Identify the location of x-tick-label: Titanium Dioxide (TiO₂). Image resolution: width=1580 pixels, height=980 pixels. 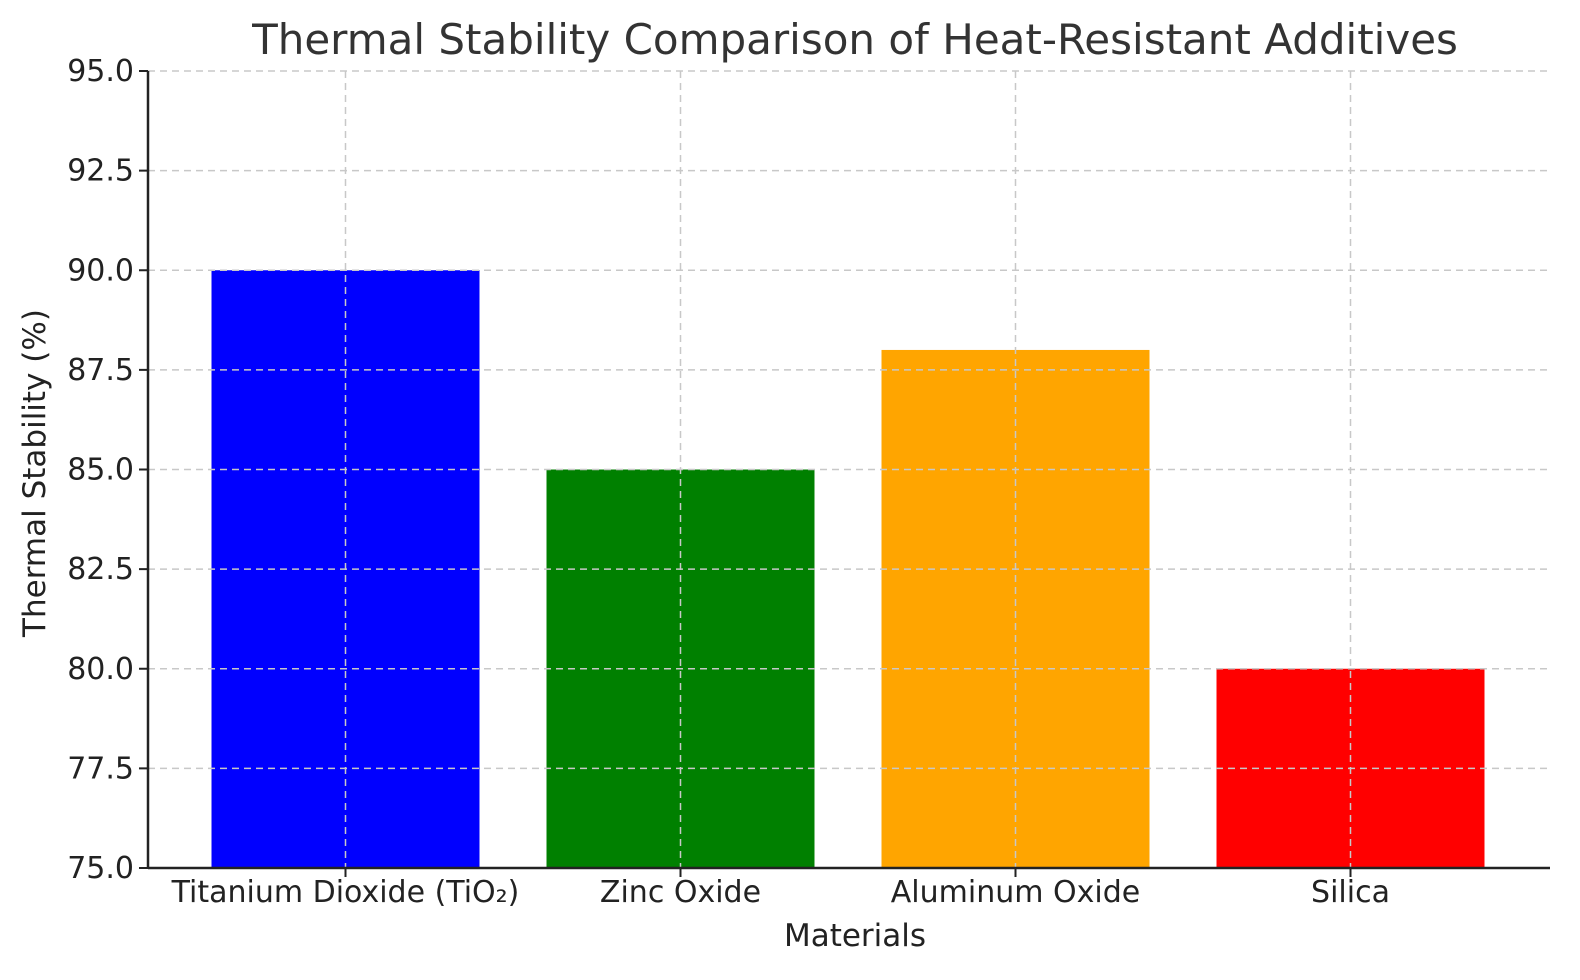
(345, 892).